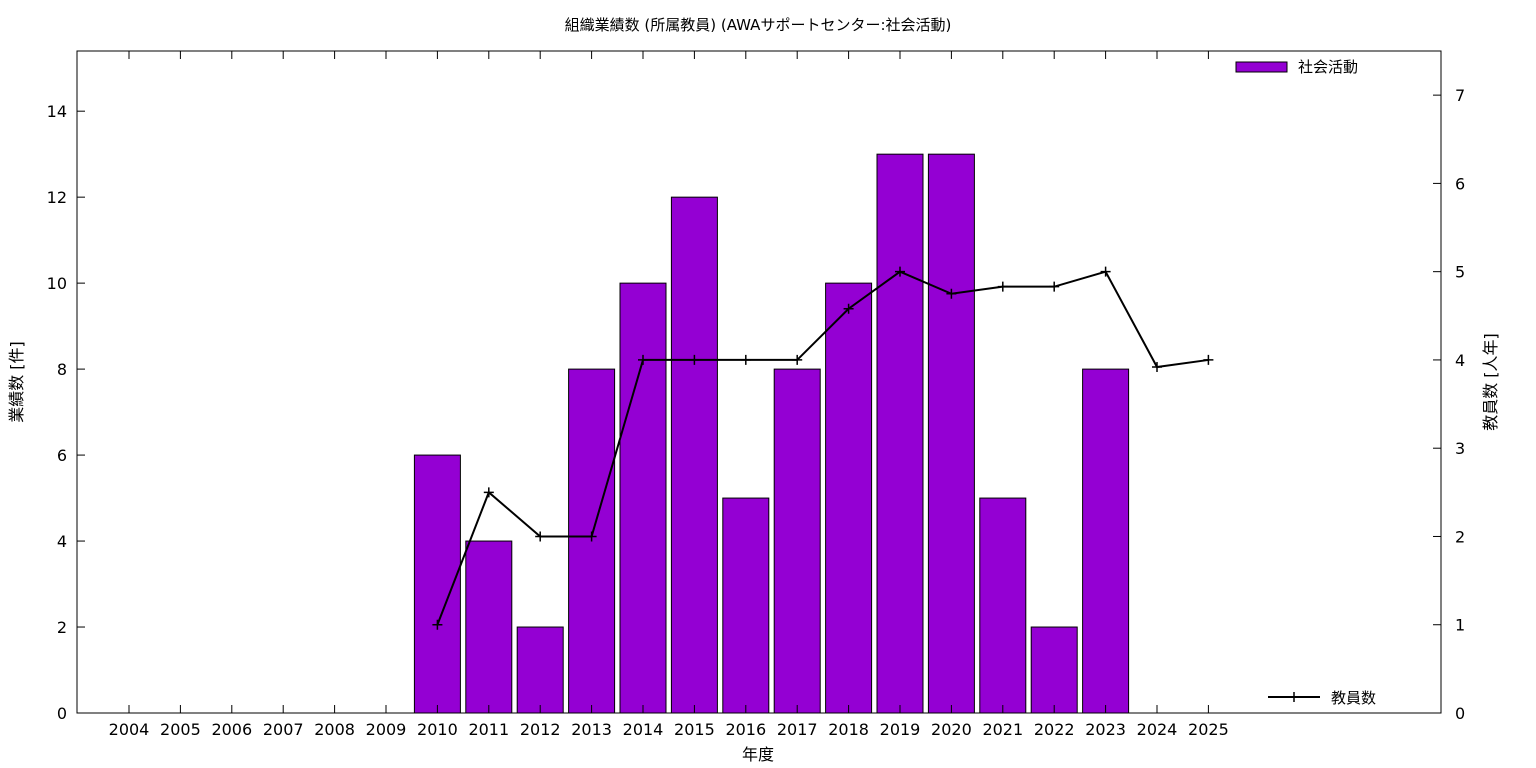 This screenshot has height=768, width=1536. I want to click on y-tick-label: 14, so click(57, 111).